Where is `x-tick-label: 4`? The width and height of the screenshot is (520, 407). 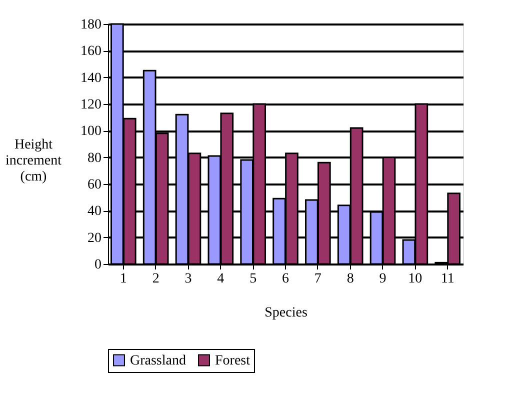
x-tick-label: 4 is located at coordinates (220, 279).